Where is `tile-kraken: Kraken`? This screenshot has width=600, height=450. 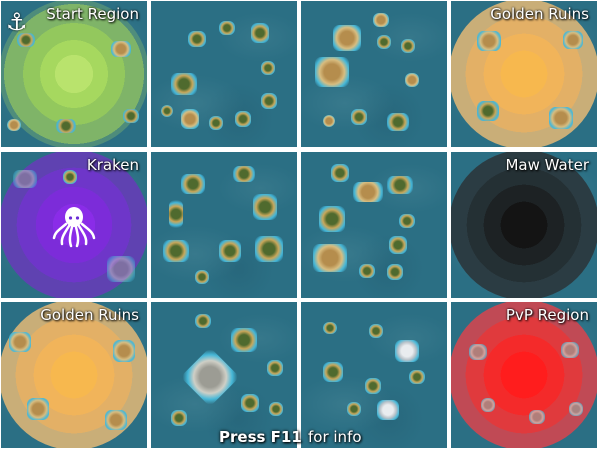 tile-kraken: Kraken is located at coordinates (74, 225).